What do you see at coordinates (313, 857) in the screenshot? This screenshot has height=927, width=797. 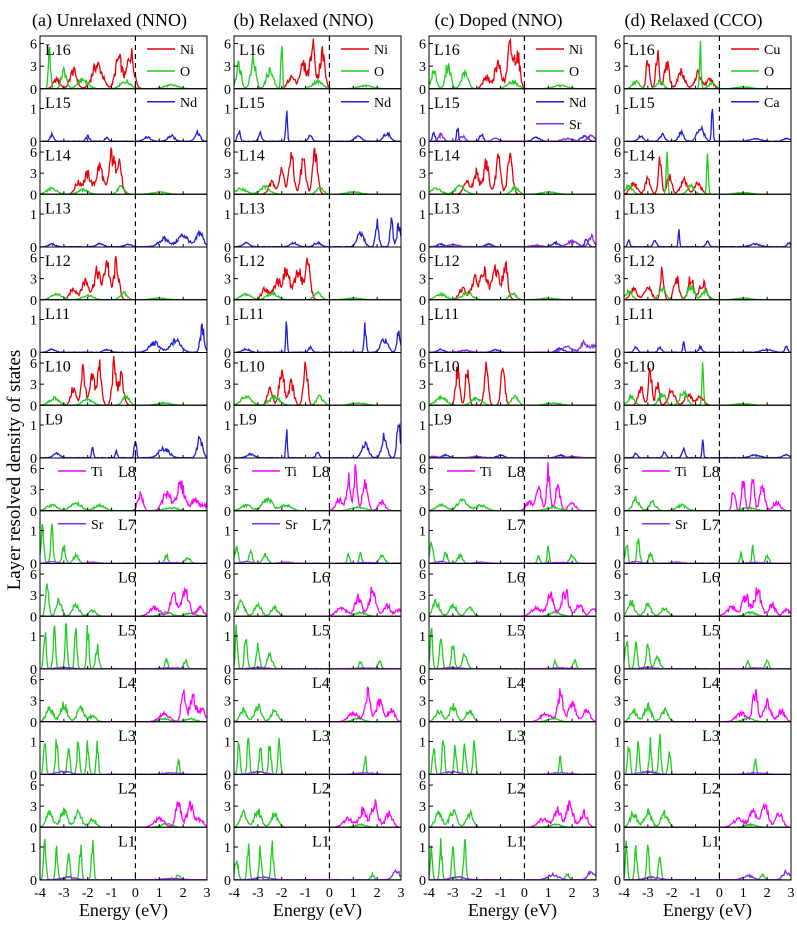 I see `layer-l1: 0 1 L1` at bounding box center [313, 857].